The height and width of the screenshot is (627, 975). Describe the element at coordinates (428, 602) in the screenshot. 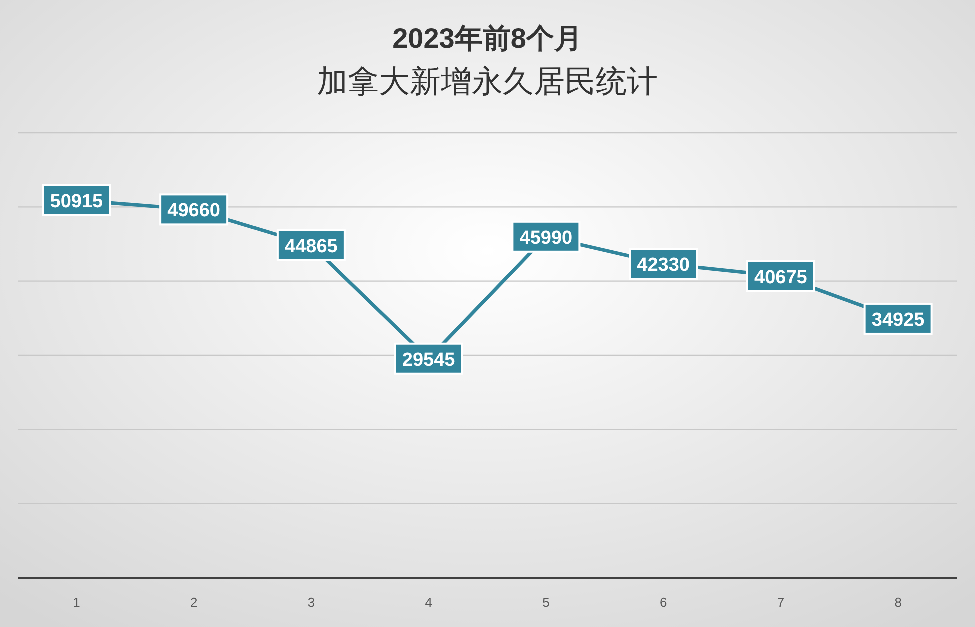

I see `x-tick-label: 4` at that location.